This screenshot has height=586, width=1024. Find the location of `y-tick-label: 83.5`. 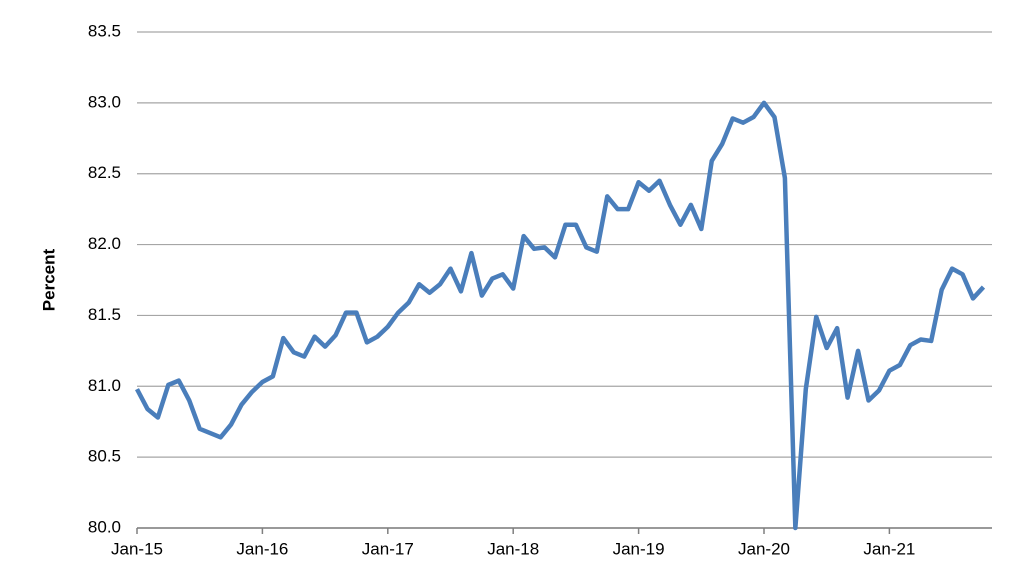

y-tick-label: 83.5 is located at coordinates (104, 30).